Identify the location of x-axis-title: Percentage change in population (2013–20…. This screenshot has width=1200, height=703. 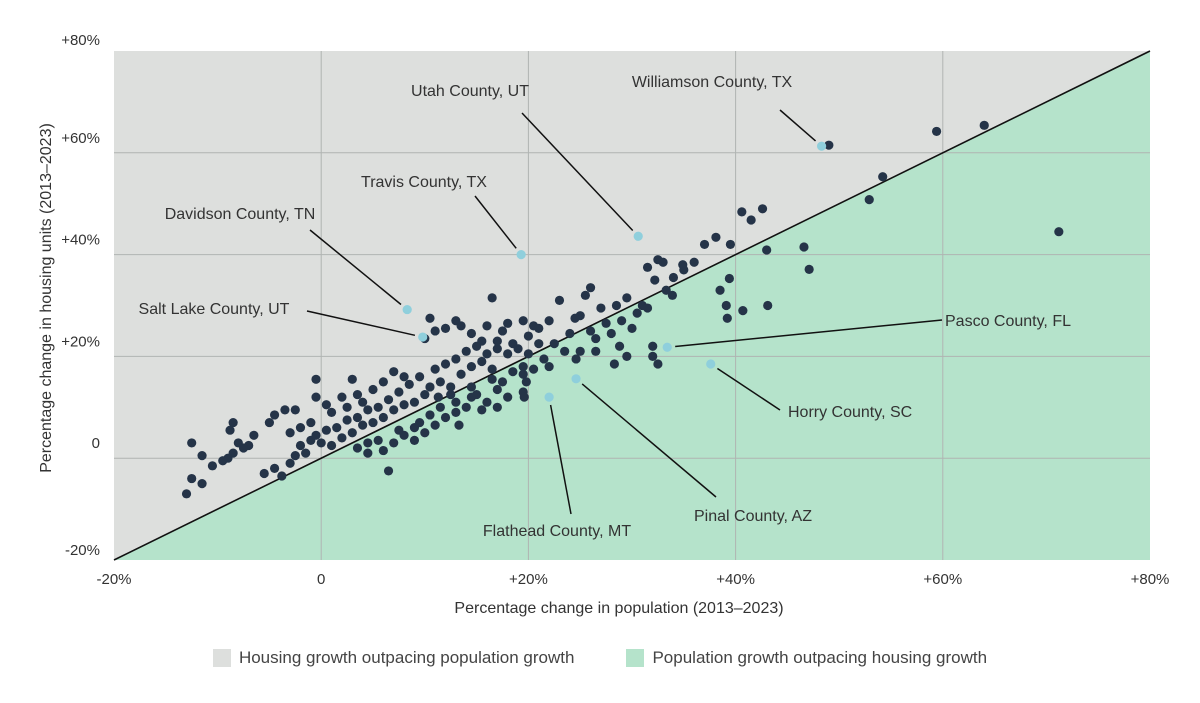
(618, 608).